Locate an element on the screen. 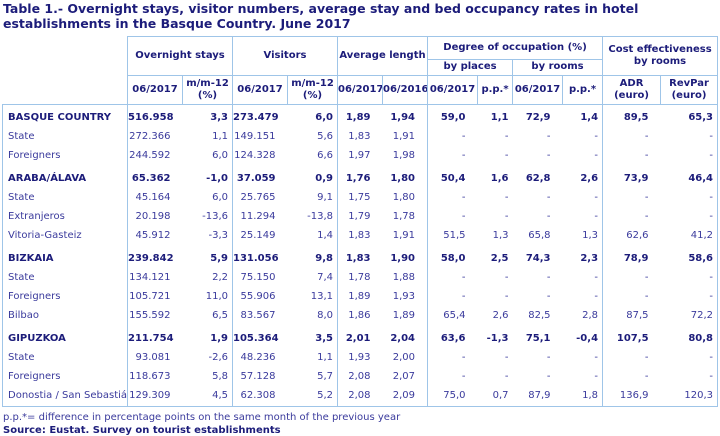 The height and width of the screenshot is (436, 720). data-cell: 65.362 is located at coordinates (151, 179).